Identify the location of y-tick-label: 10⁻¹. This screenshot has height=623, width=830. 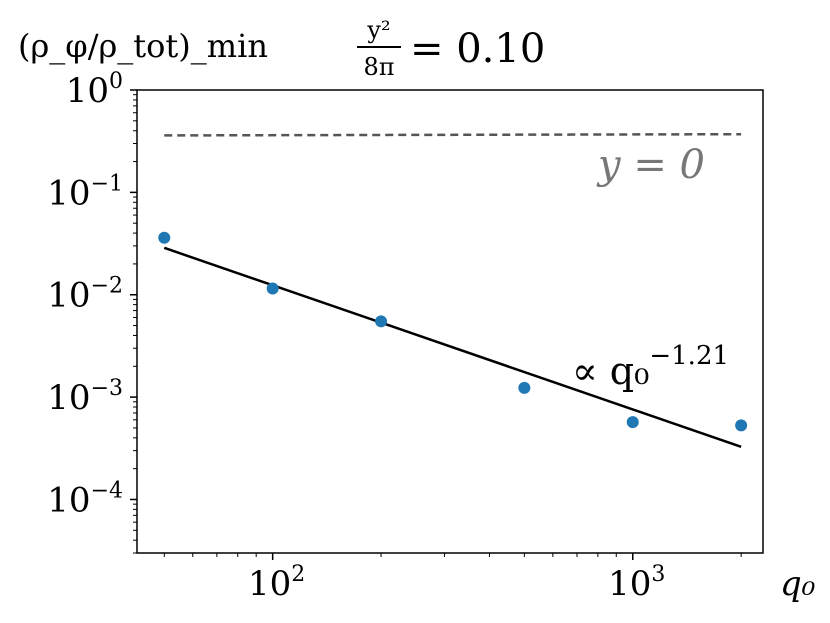
(85, 192).